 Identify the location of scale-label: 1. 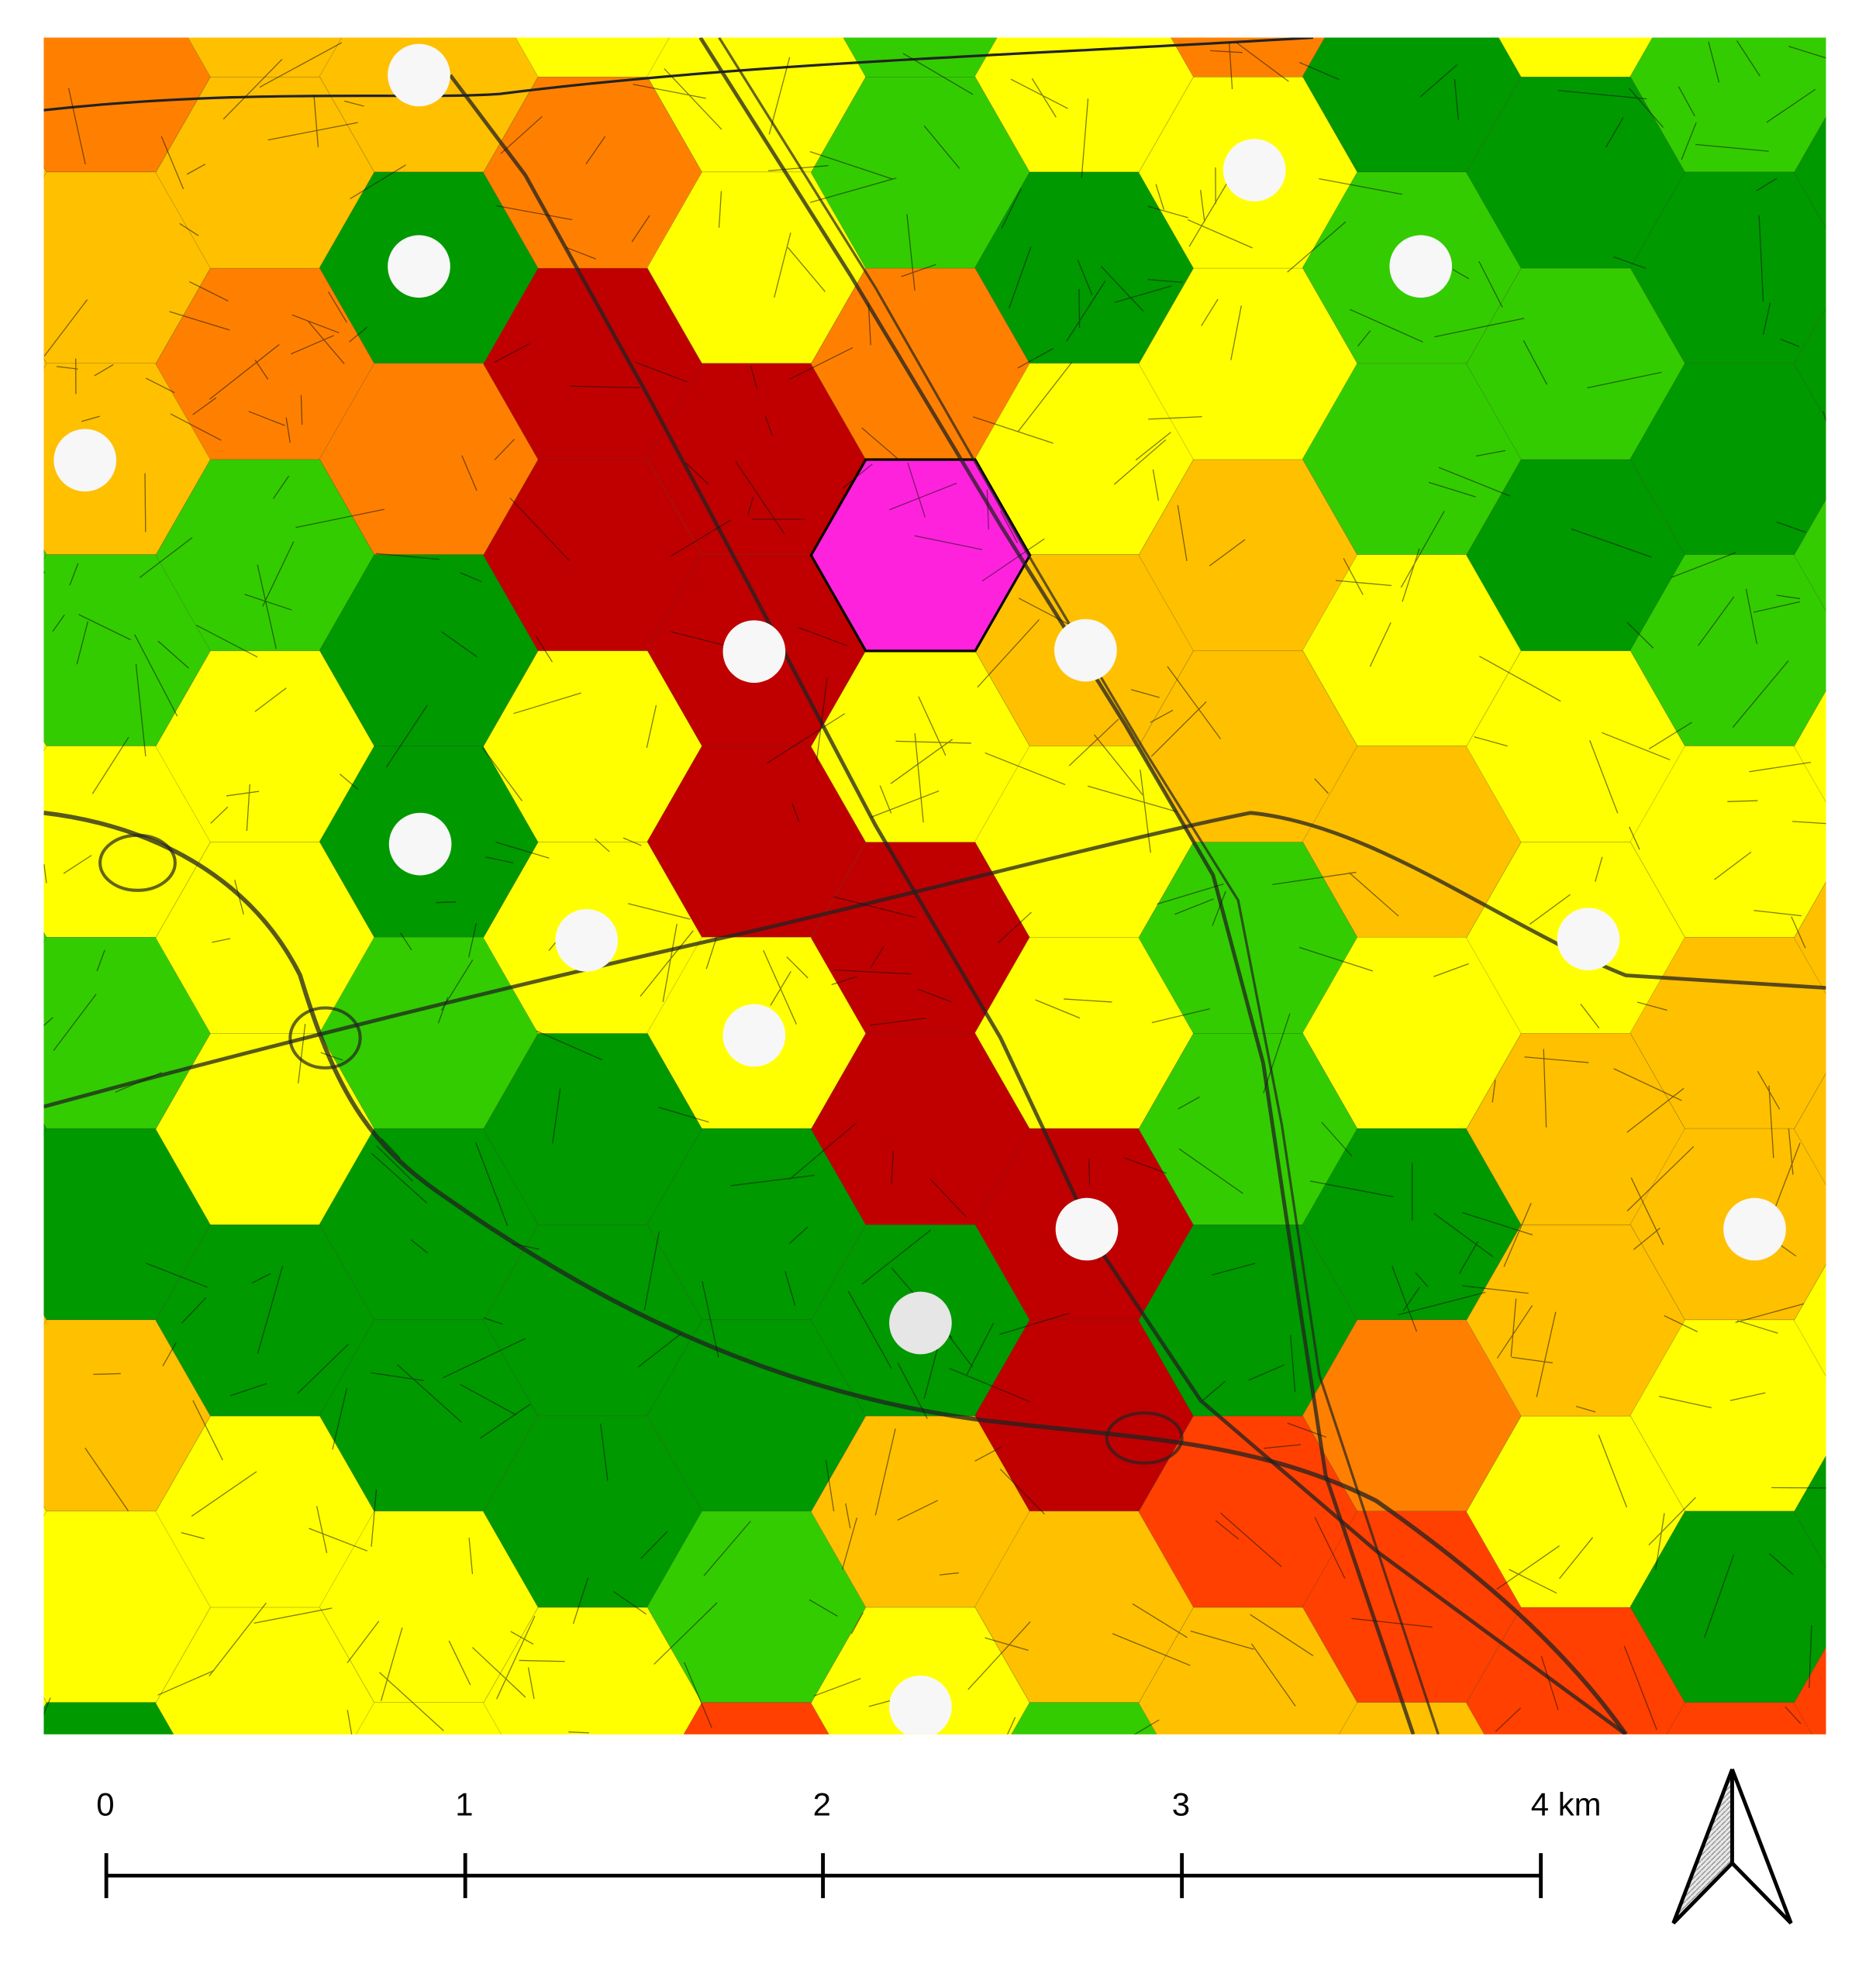
(464, 1804).